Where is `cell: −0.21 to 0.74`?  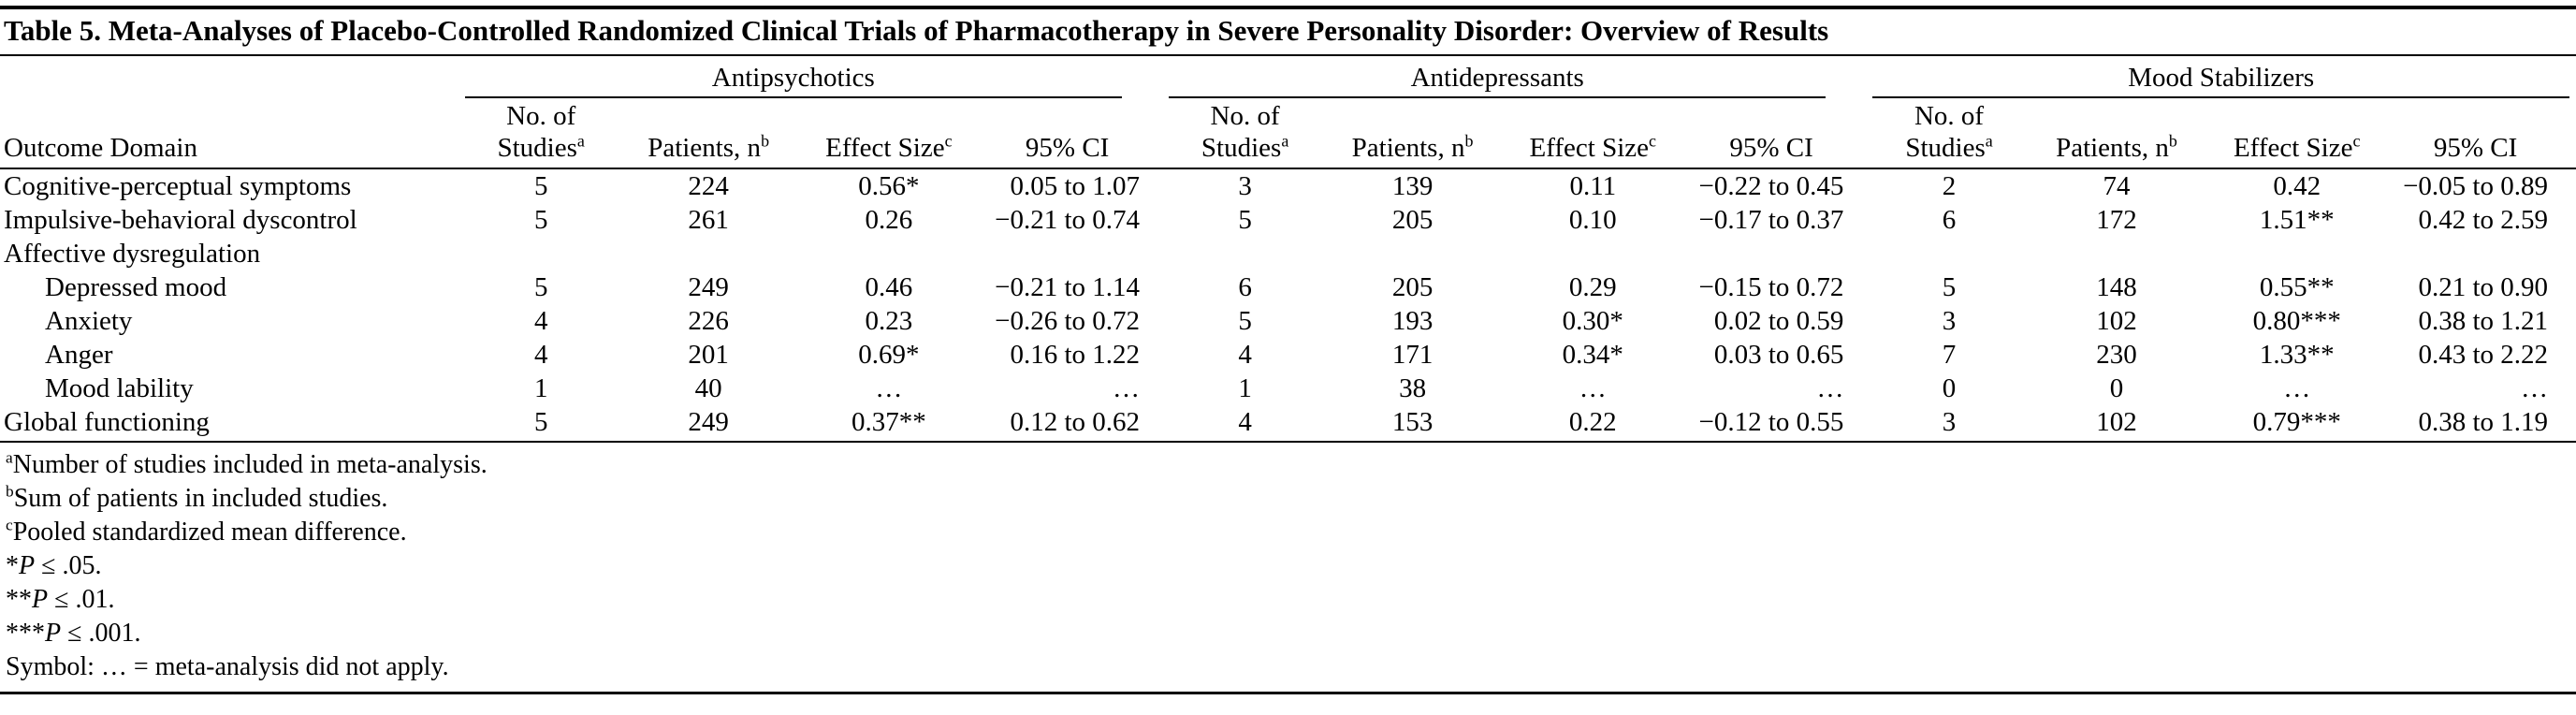
cell: −0.21 to 0.74 is located at coordinates (1068, 220).